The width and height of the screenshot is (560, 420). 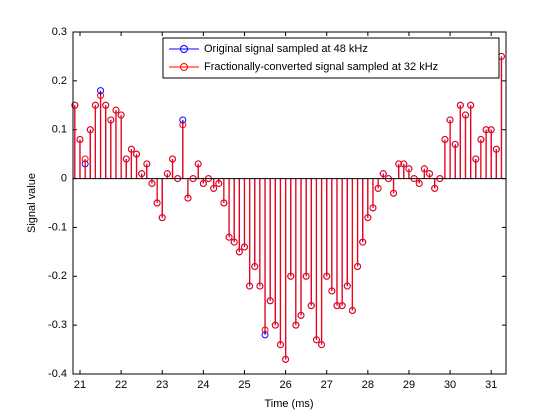 What do you see at coordinates (80, 385) in the screenshot?
I see `x-tick-label: 21` at bounding box center [80, 385].